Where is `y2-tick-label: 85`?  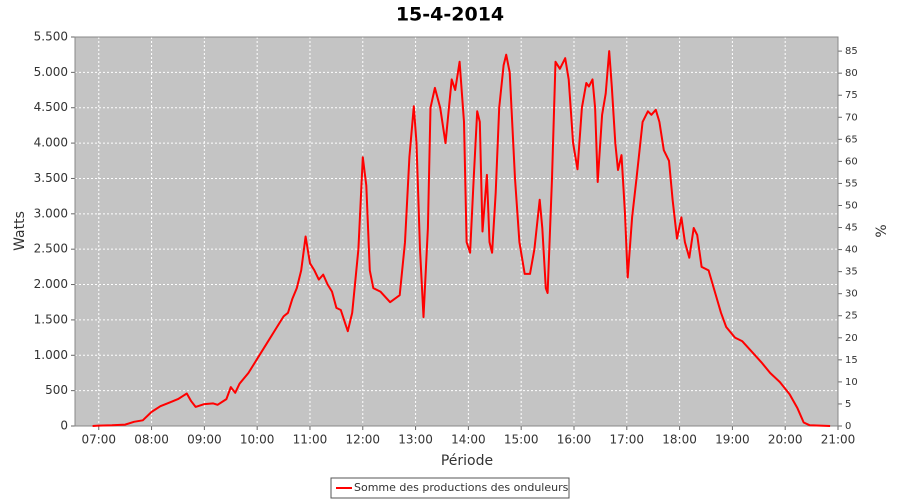
y2-tick-label: 85 is located at coordinates (851, 51).